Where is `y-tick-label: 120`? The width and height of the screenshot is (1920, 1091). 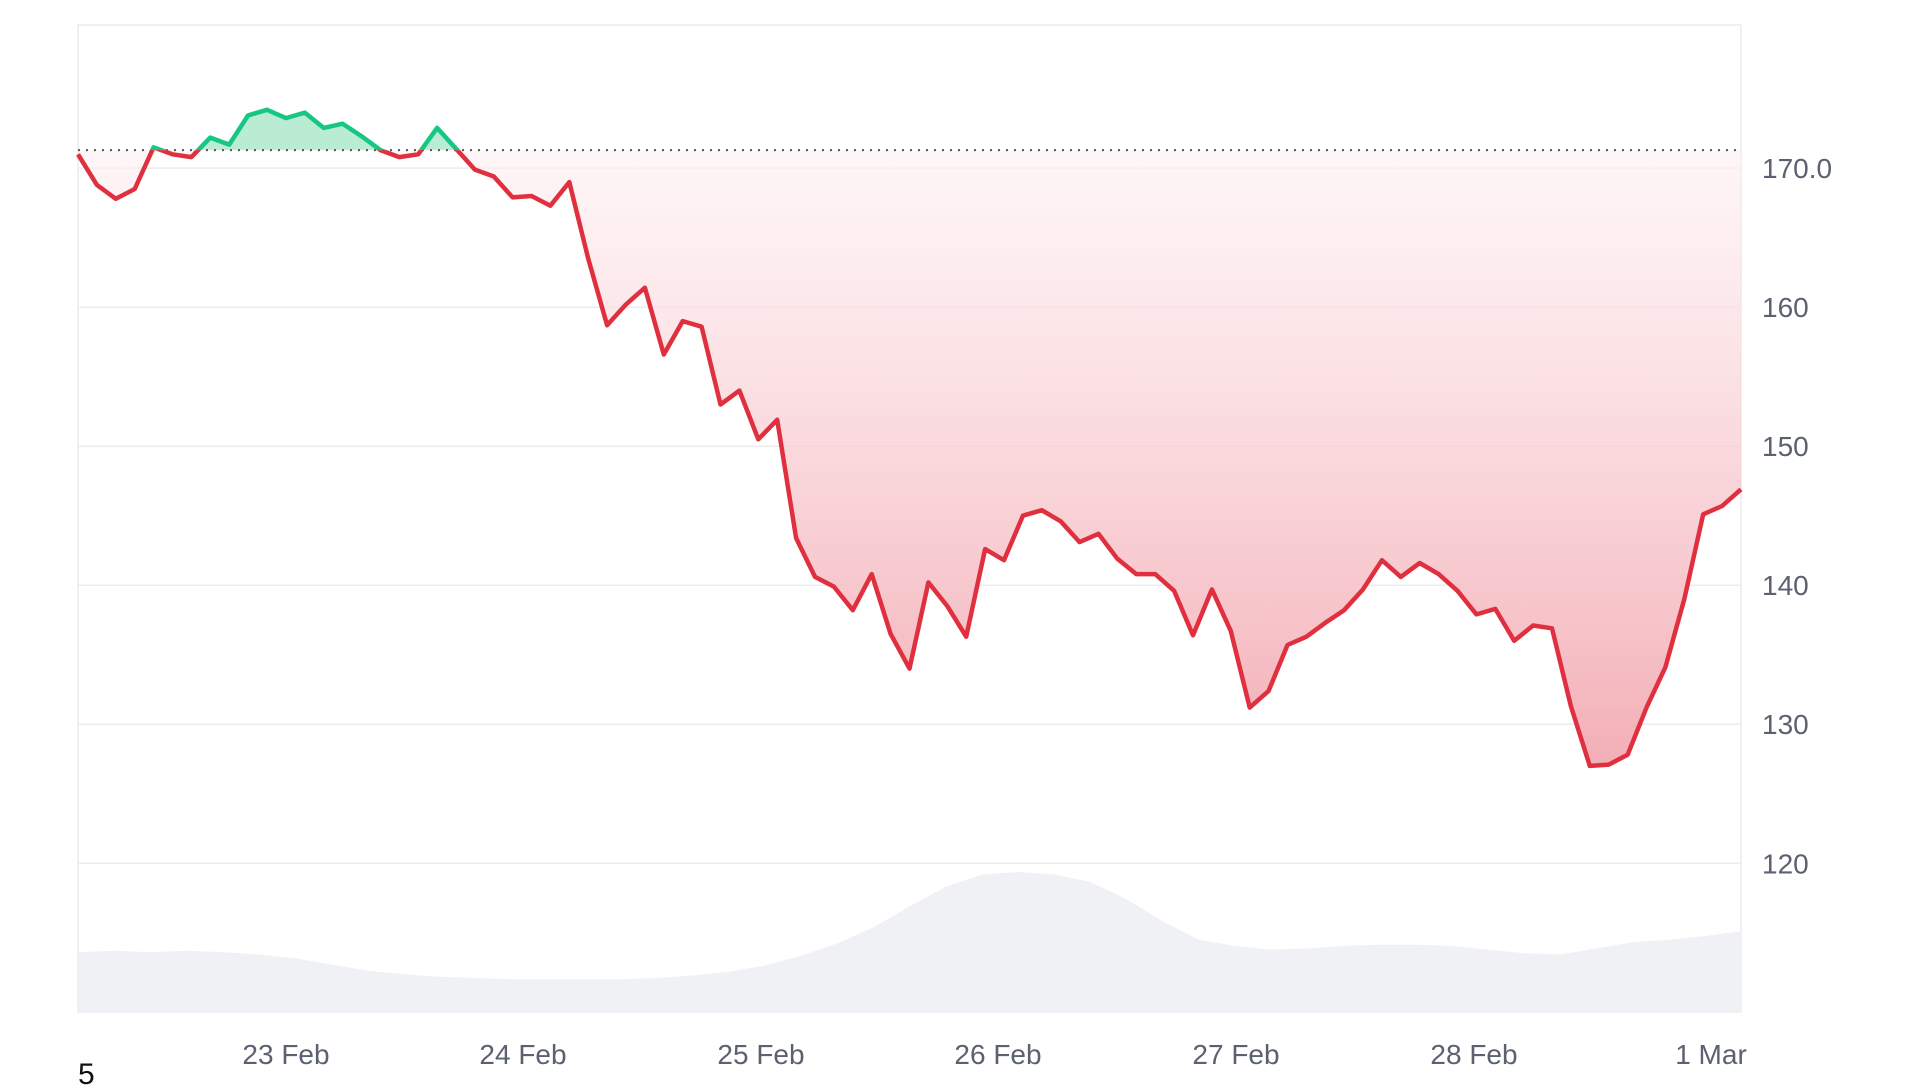 y-tick-label: 120 is located at coordinates (1785, 863).